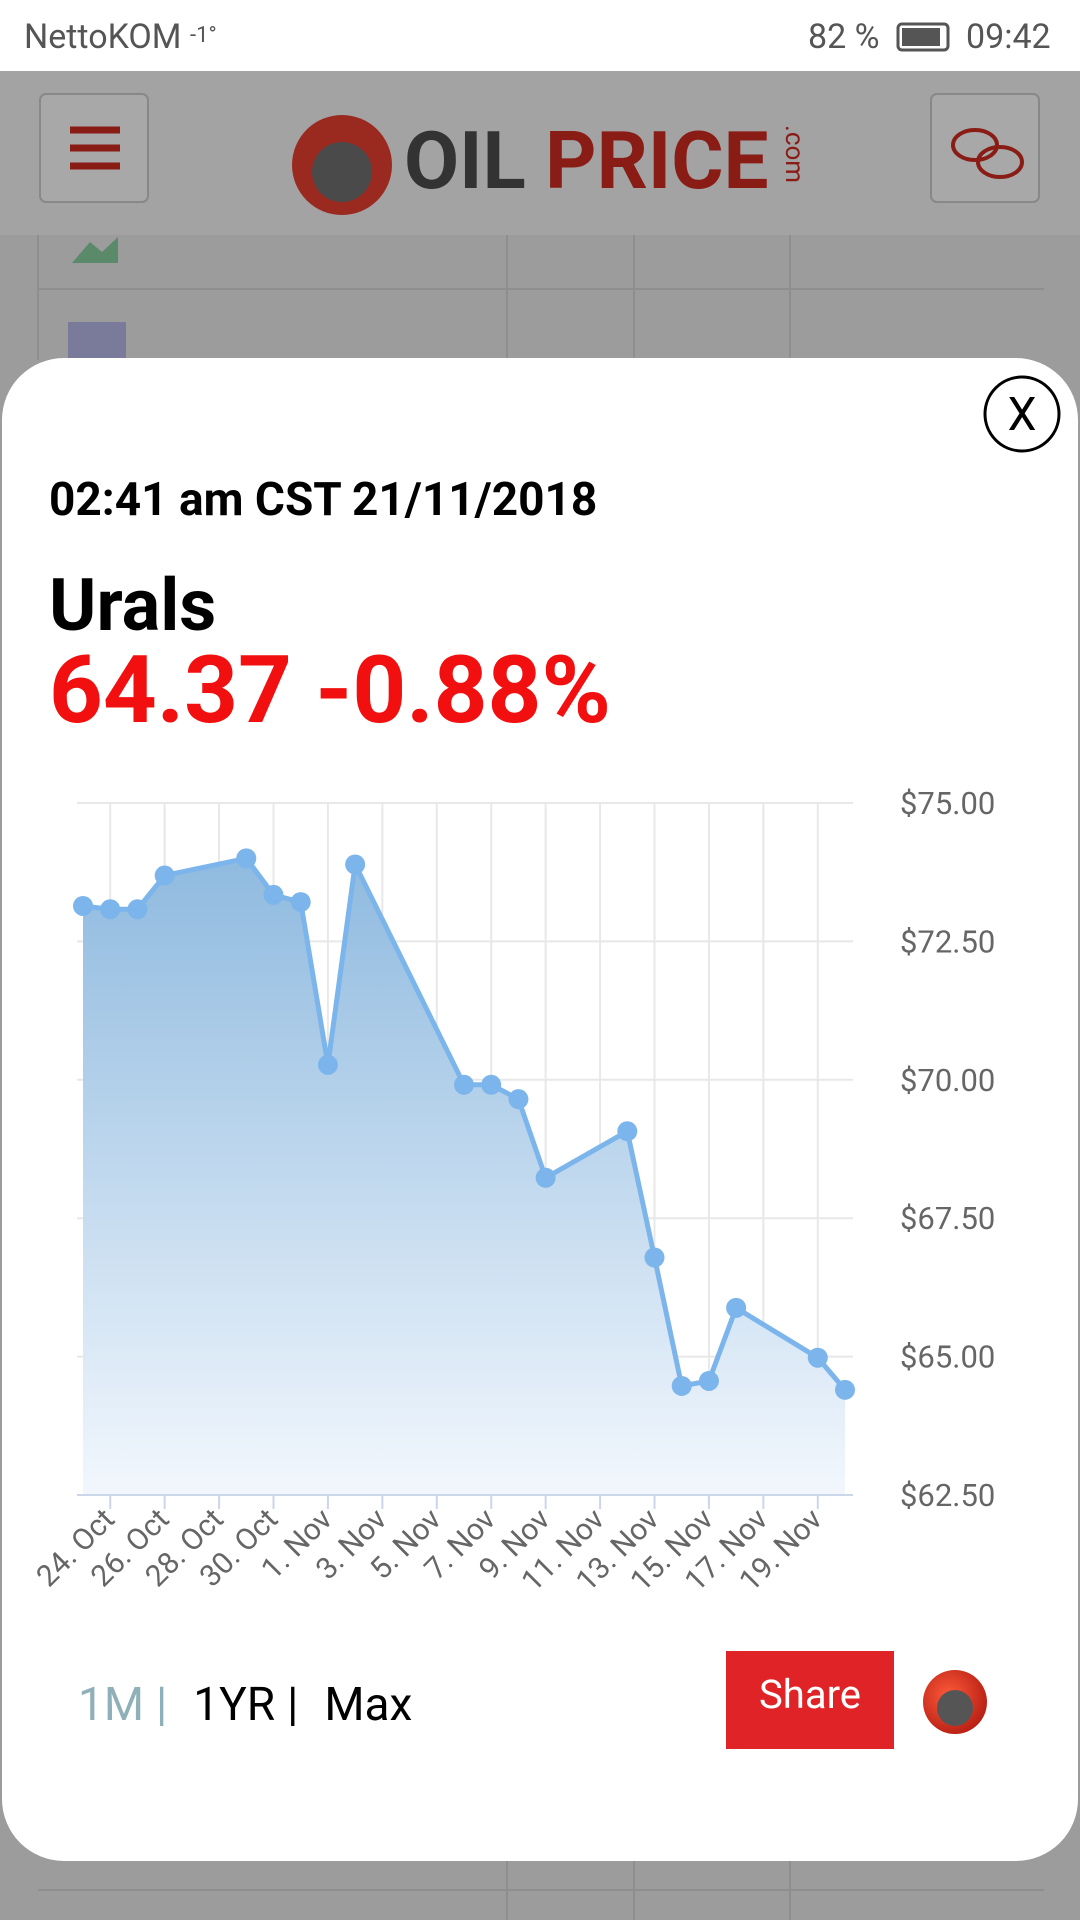 This screenshot has width=1080, height=1920. What do you see at coordinates (1008, 37) in the screenshot?
I see `time: 09:42` at bounding box center [1008, 37].